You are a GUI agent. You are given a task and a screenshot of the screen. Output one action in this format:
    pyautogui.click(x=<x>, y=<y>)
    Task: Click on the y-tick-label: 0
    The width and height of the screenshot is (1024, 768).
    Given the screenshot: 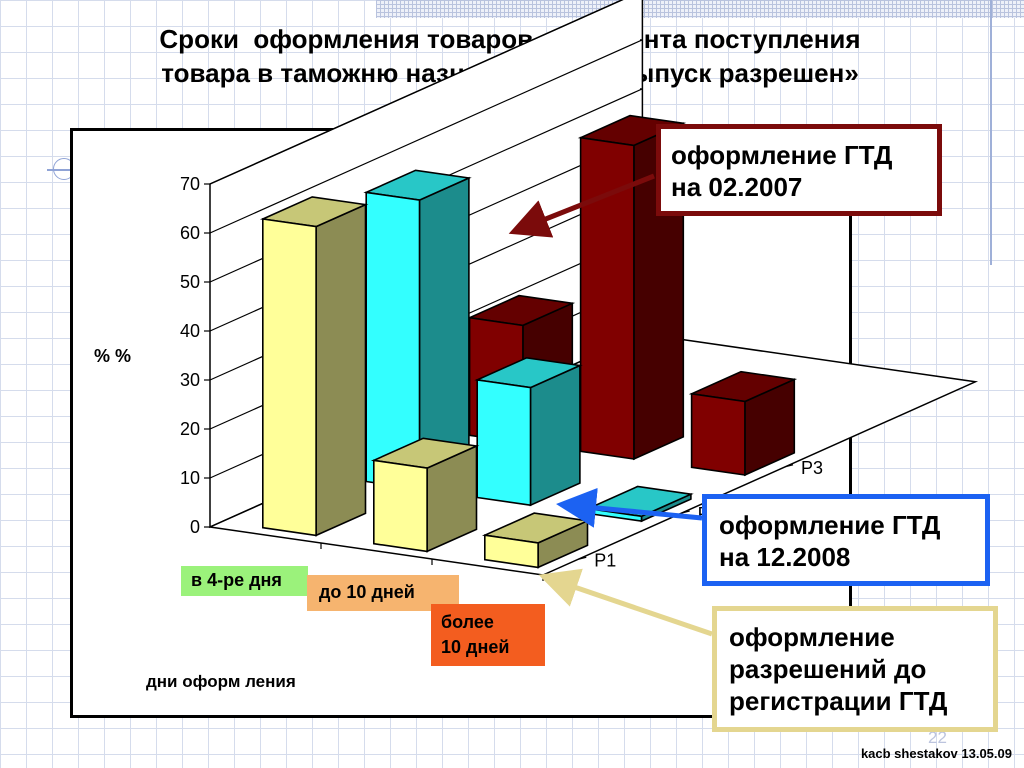 What is the action you would take?
    pyautogui.click(x=195, y=527)
    